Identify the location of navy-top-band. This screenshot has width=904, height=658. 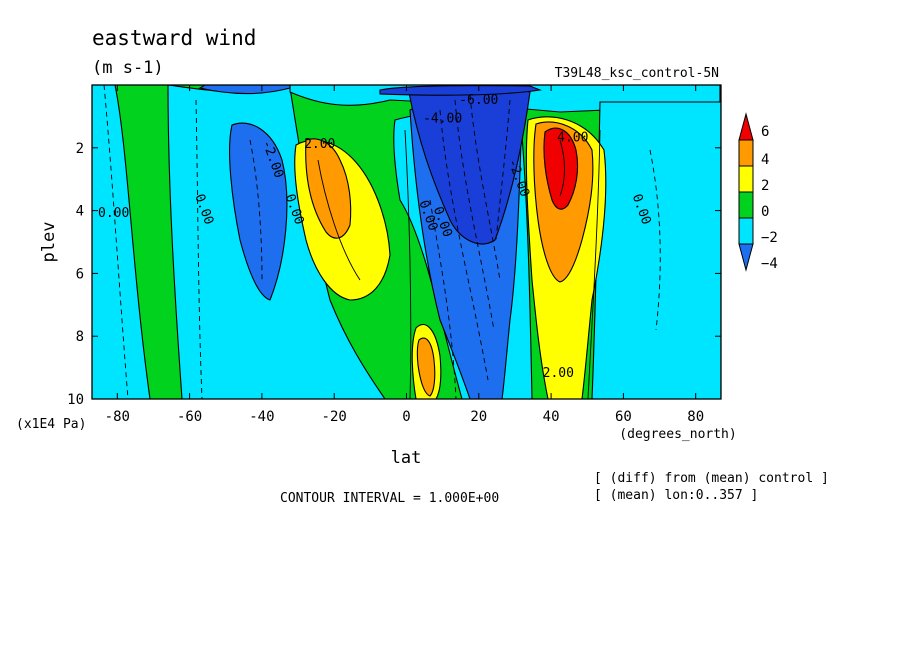
(461, 90).